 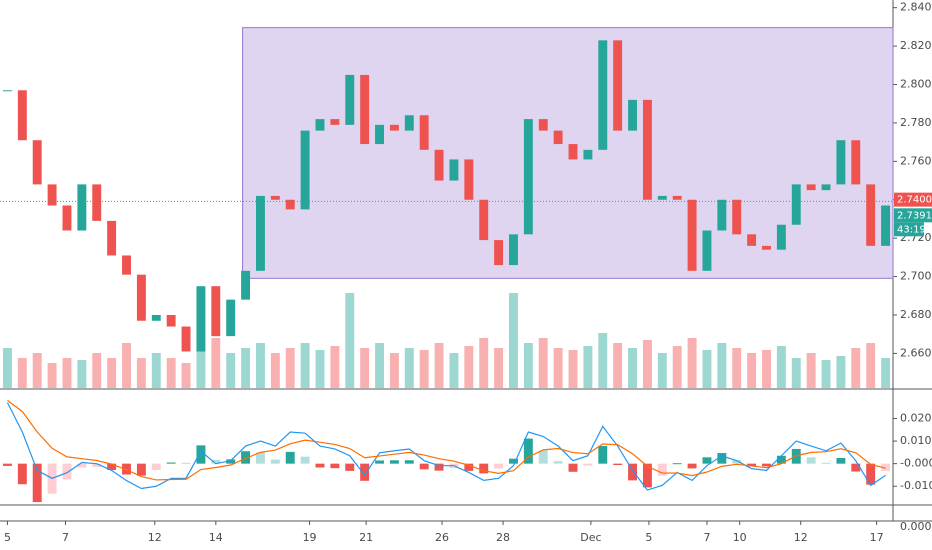 I want to click on y-tick-label: 2.80000, so click(x=916, y=84).